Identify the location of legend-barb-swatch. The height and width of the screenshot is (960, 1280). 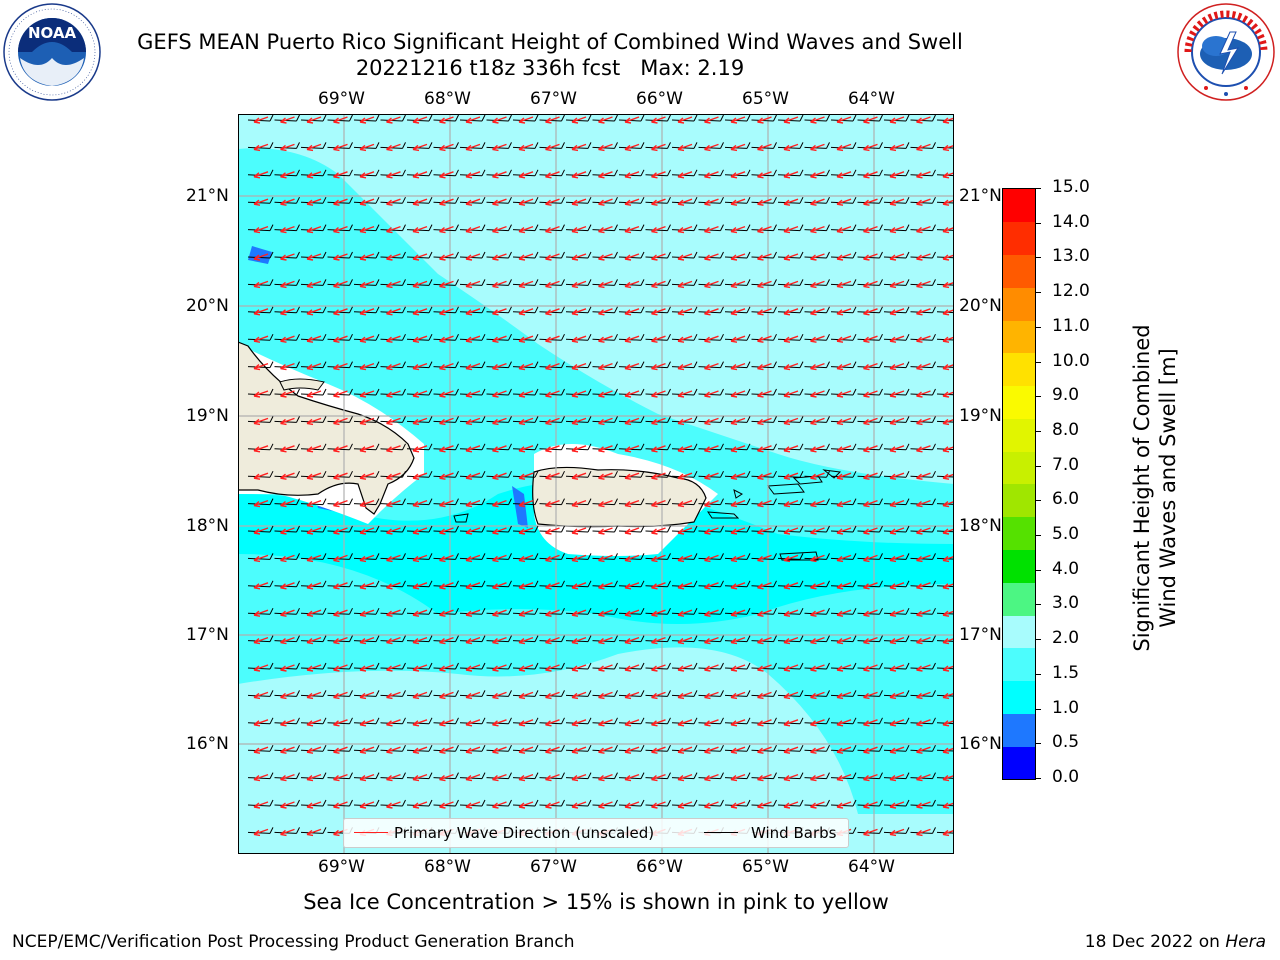
(721, 832).